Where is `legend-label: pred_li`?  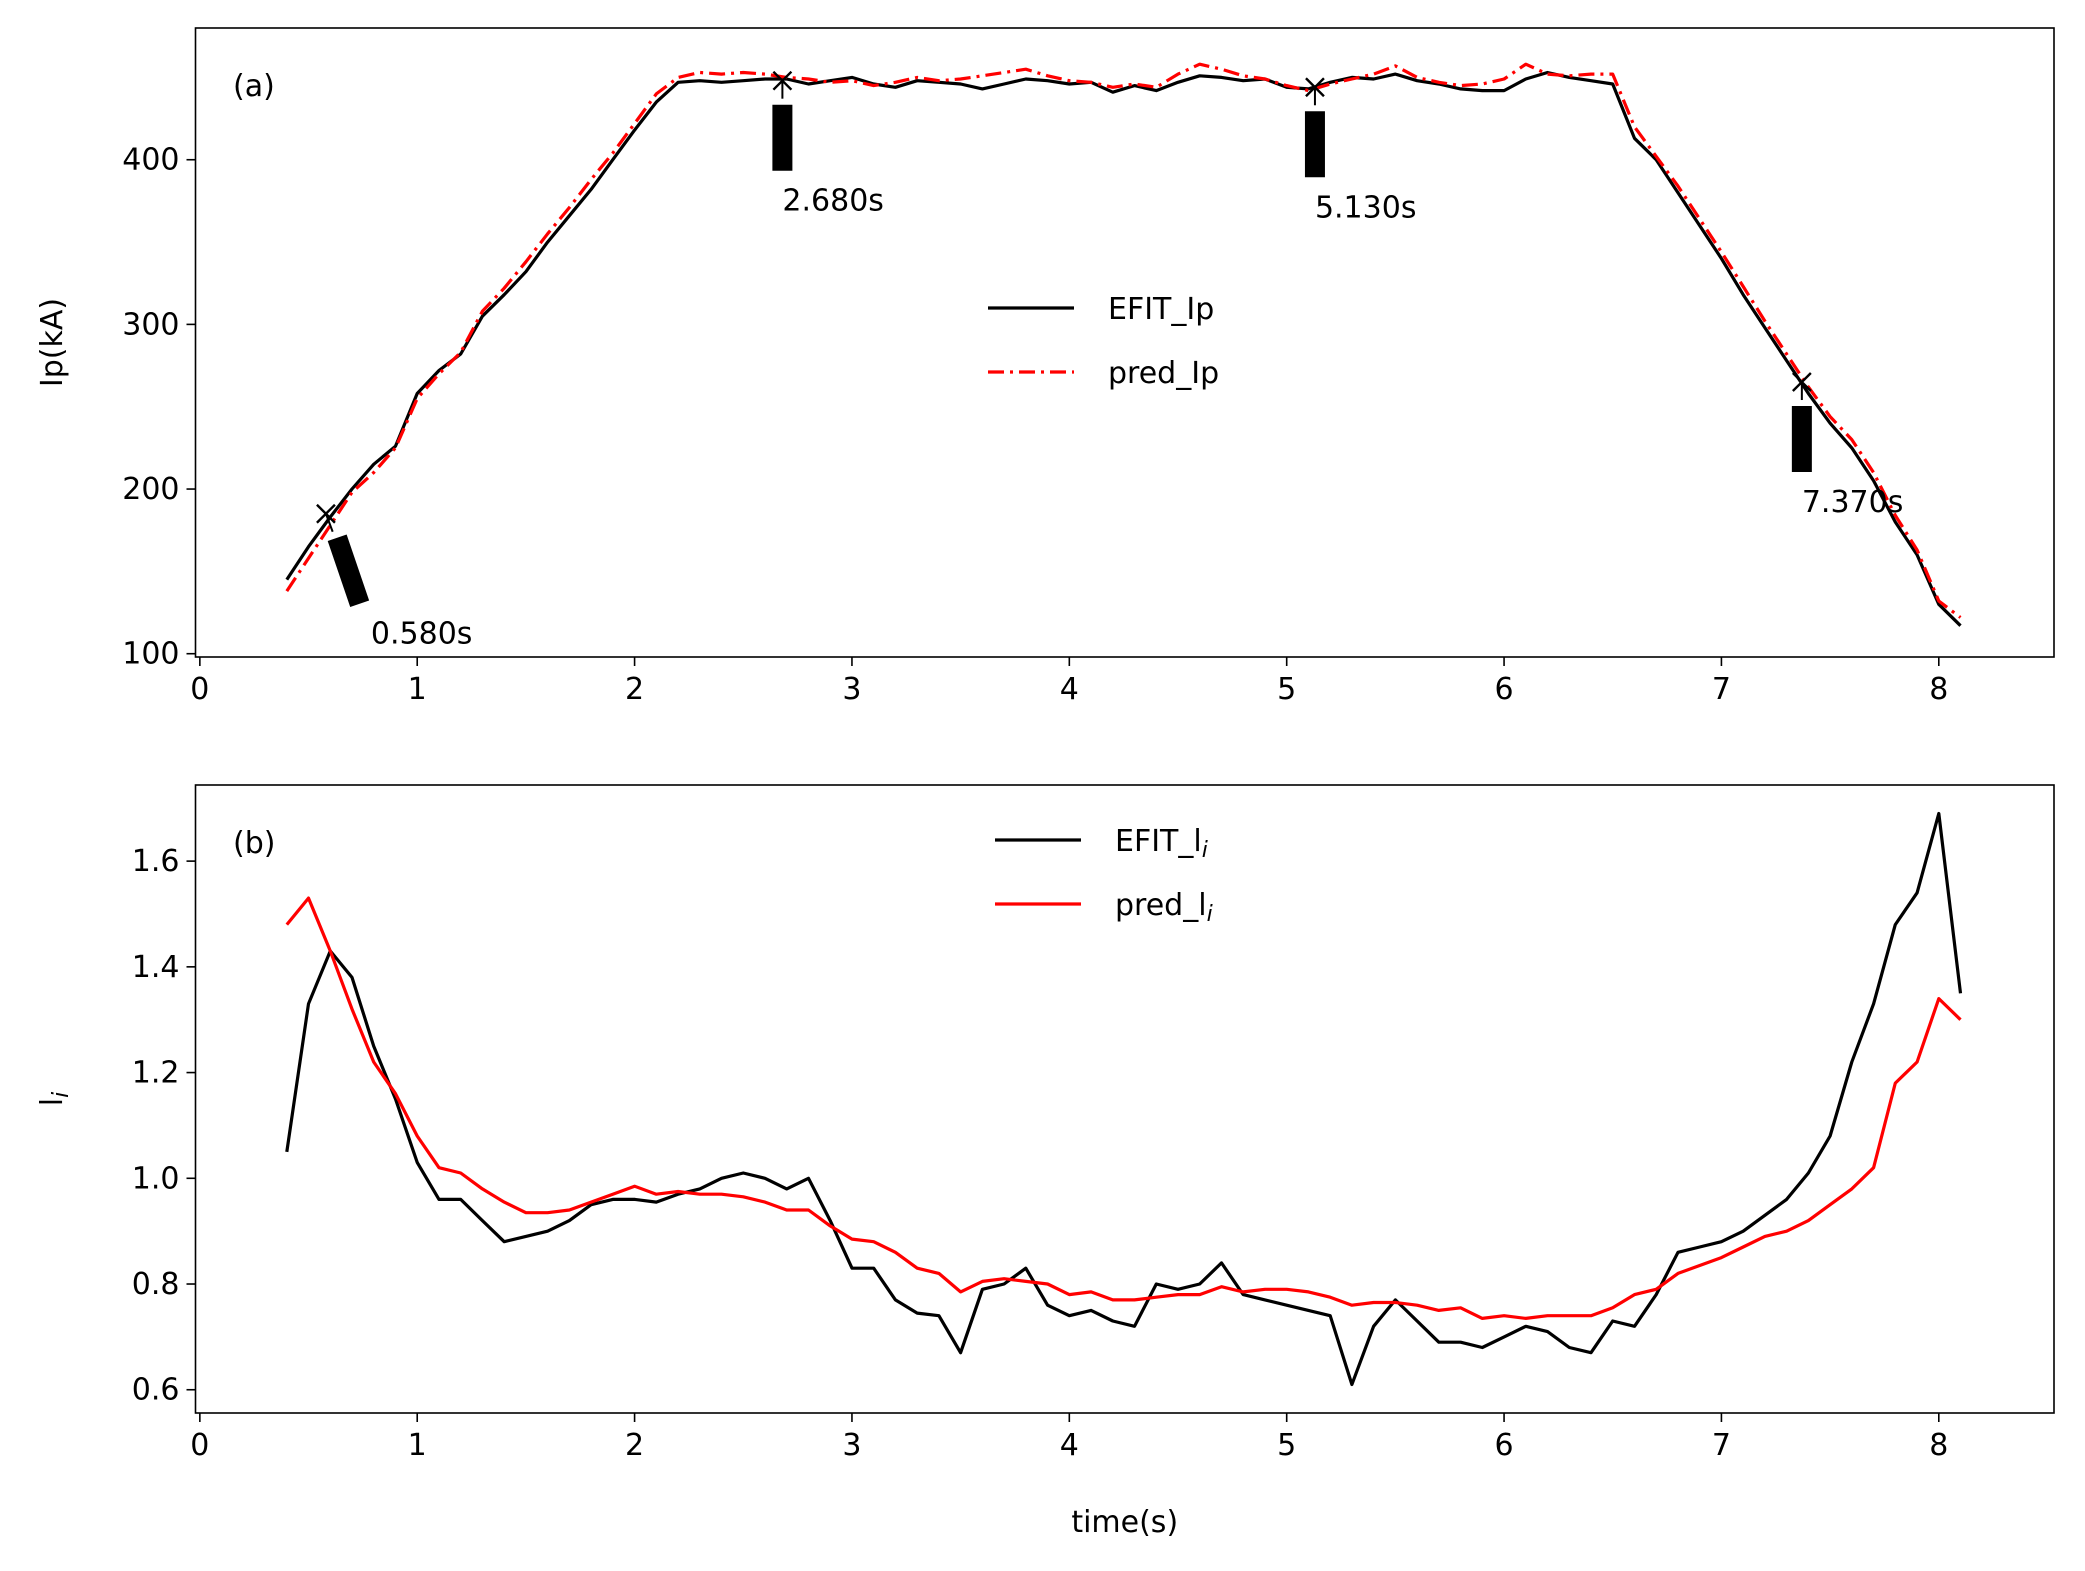 legend-label: pred_li is located at coordinates (1164, 907).